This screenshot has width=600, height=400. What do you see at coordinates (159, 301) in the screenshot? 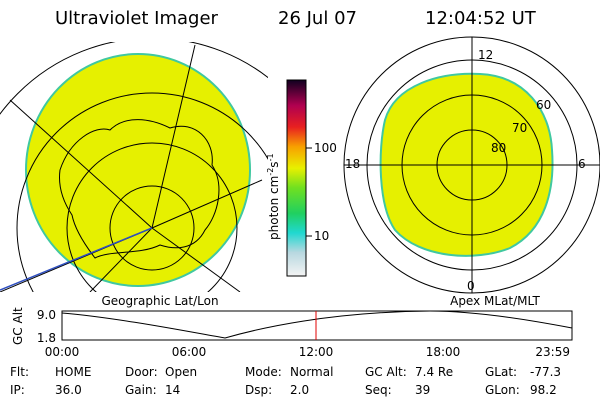
I see `map-caption: Geographic Lat/Lon` at bounding box center [159, 301].